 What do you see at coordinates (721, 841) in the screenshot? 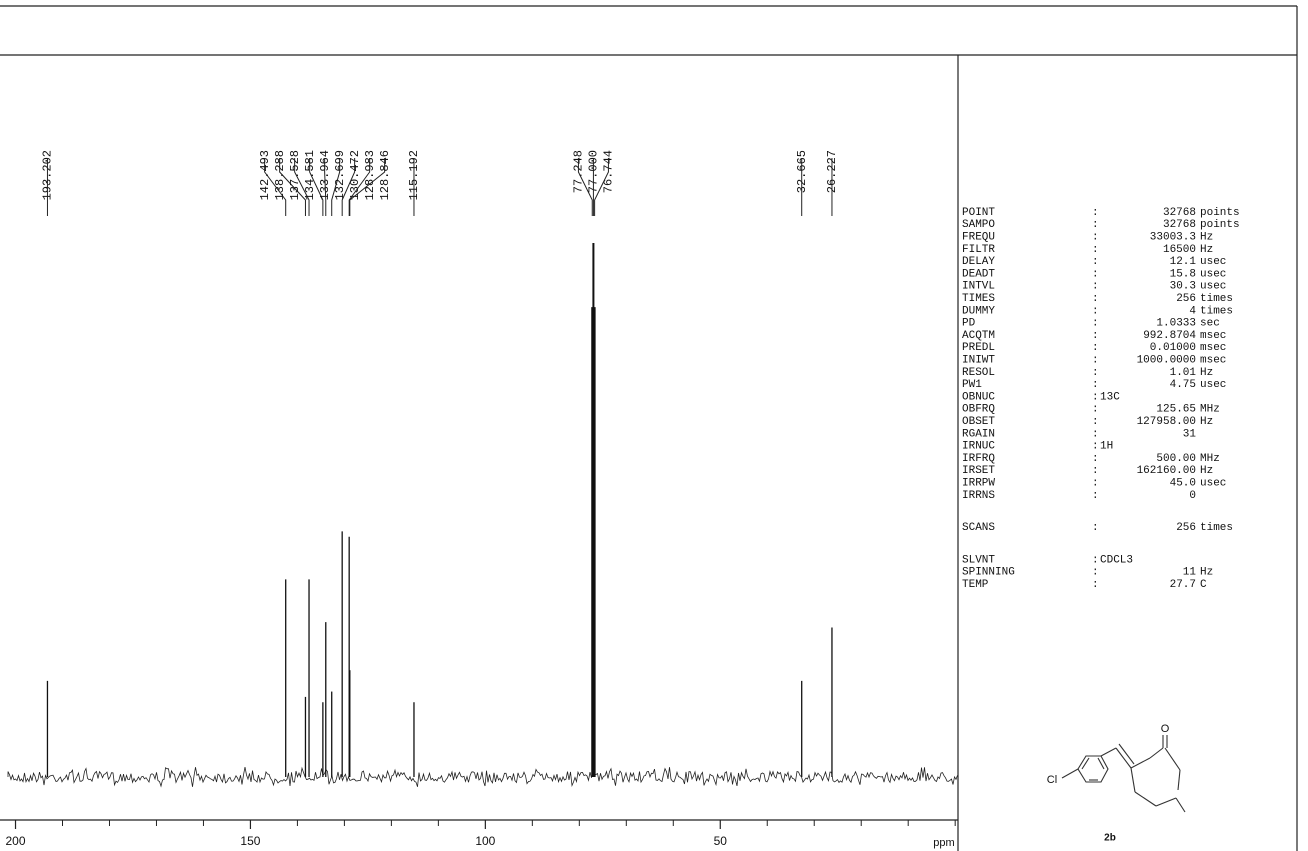
I see `x-tick-label: 50` at bounding box center [721, 841].